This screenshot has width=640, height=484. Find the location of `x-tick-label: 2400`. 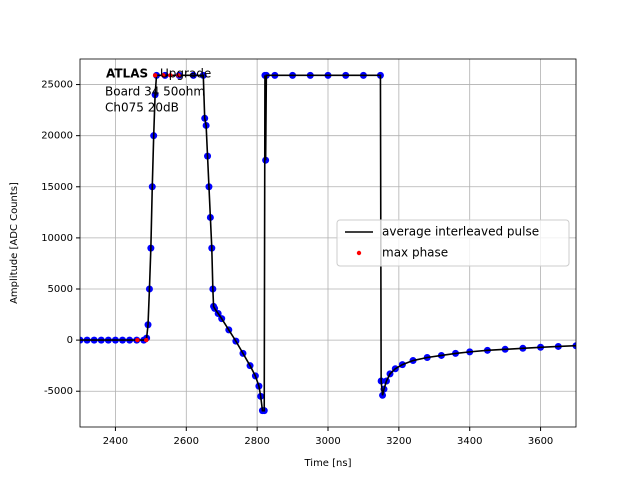

x-tick-label: 2400 is located at coordinates (115, 441).